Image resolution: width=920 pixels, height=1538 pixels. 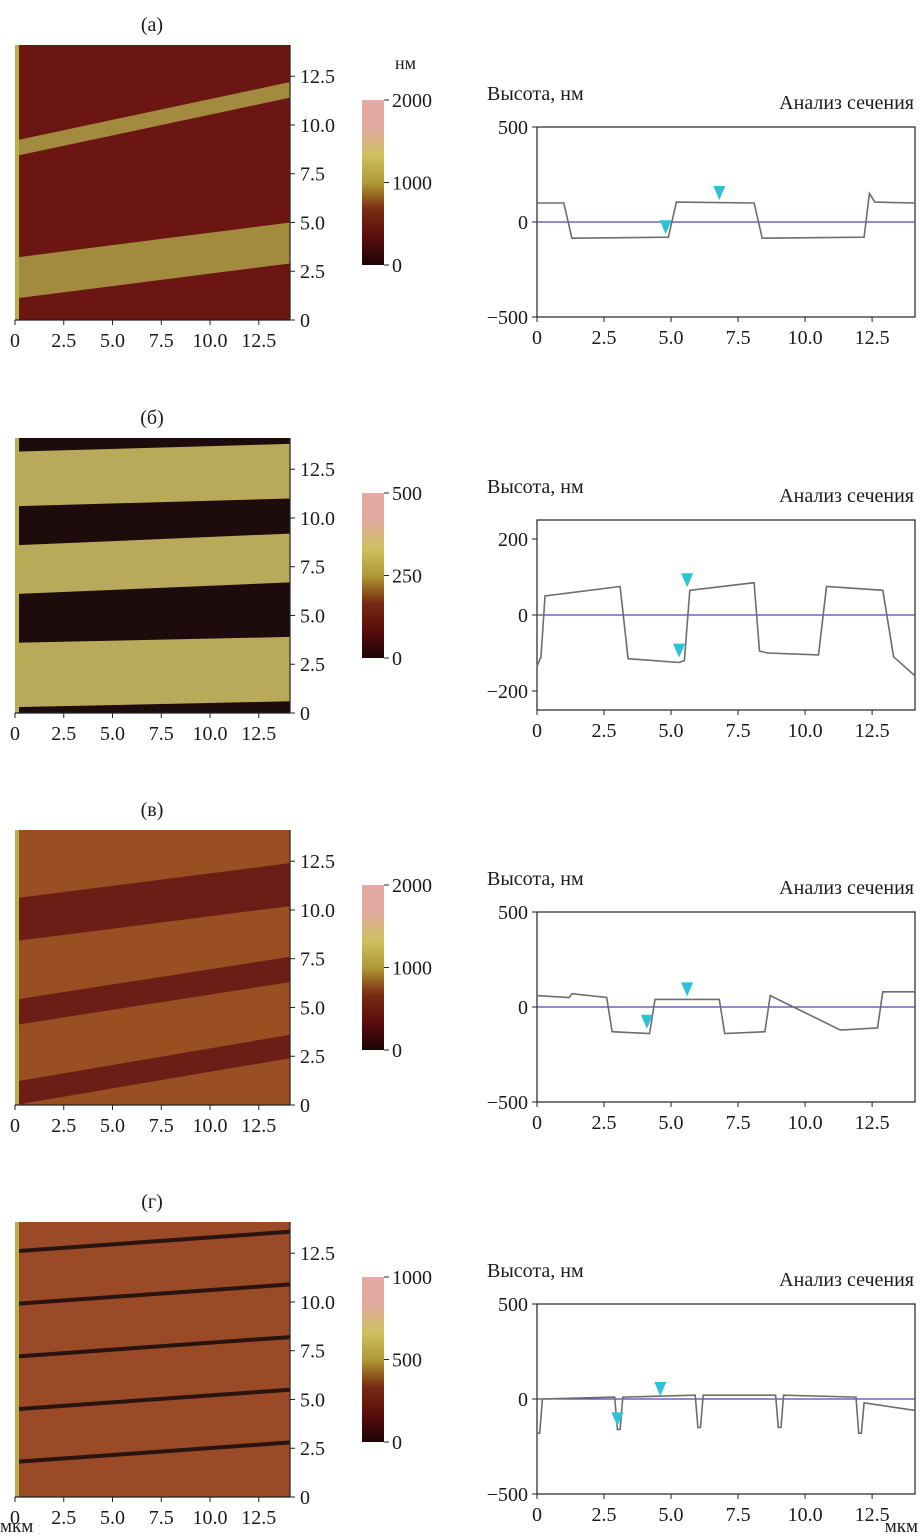 I want to click on colorbar-tick-label: 2000, so click(x=412, y=886).